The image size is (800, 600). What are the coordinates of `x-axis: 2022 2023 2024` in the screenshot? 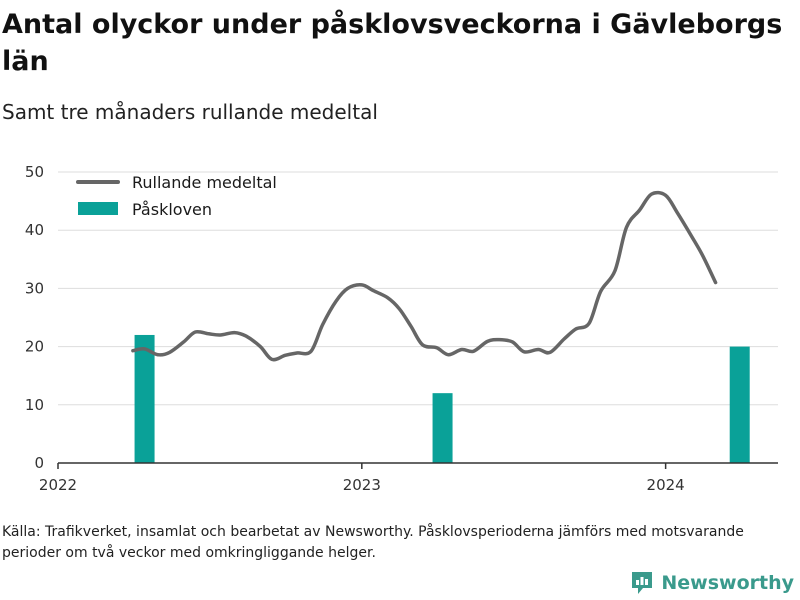 It's located at (362, 478).